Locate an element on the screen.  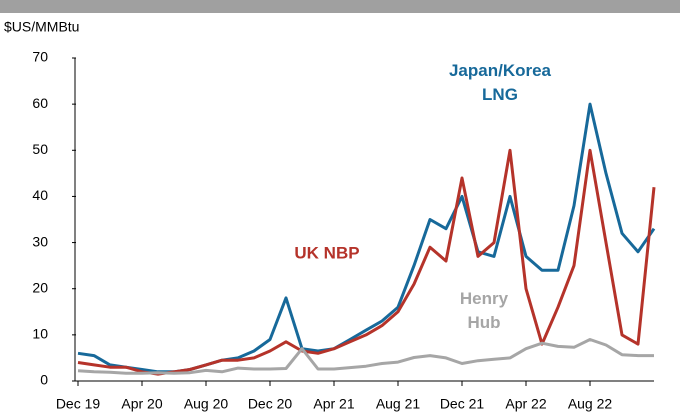
series-label-line: LNG is located at coordinates (500, 94).